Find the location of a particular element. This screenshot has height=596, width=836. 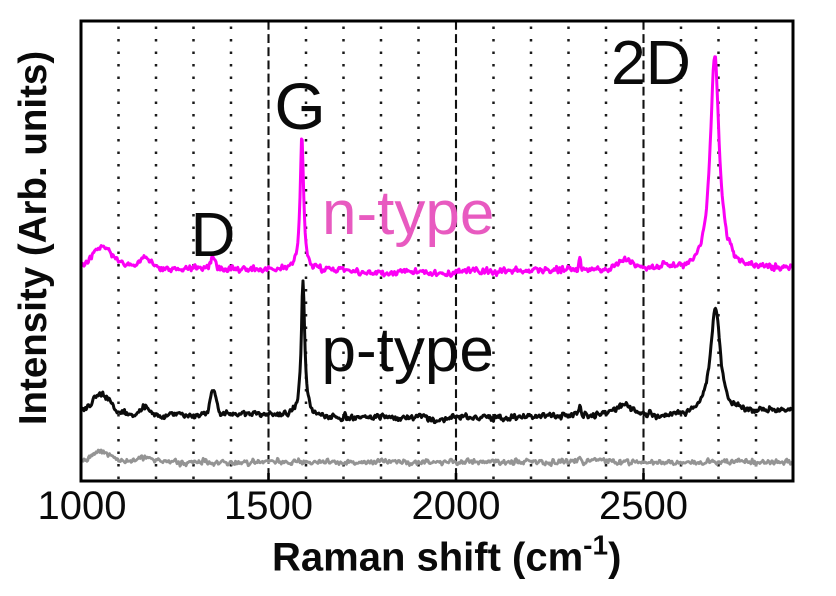

svg-text: Raman shift (cm-1) is located at coordinates (446, 555).